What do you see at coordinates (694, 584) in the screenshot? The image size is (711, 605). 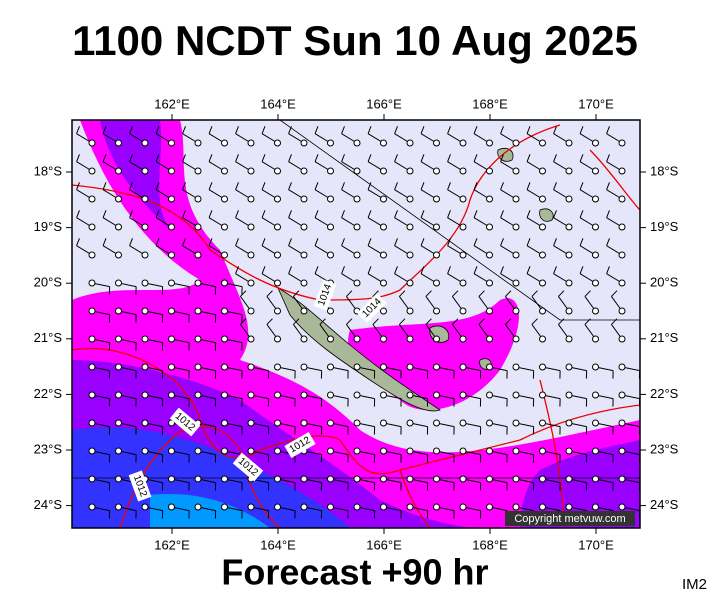 I see `image-tag: IM2` at bounding box center [694, 584].